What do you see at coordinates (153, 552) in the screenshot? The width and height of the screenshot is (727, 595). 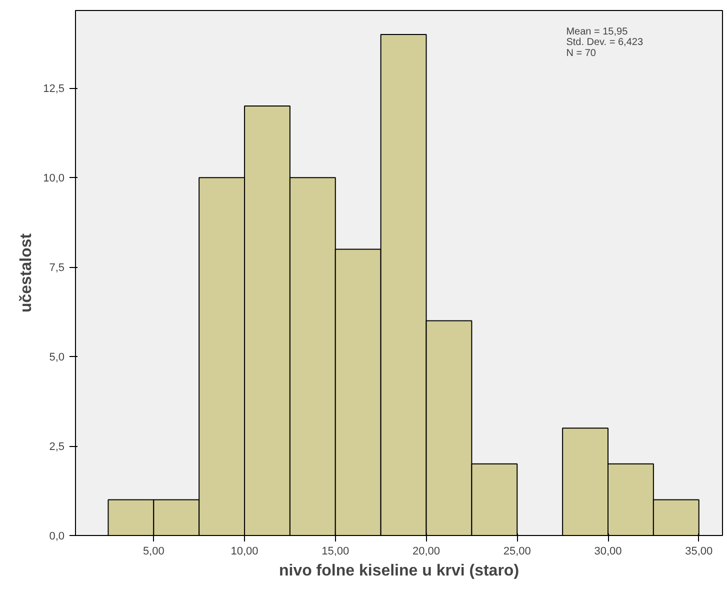 I see `x-tick-label: 5,00` at bounding box center [153, 552].